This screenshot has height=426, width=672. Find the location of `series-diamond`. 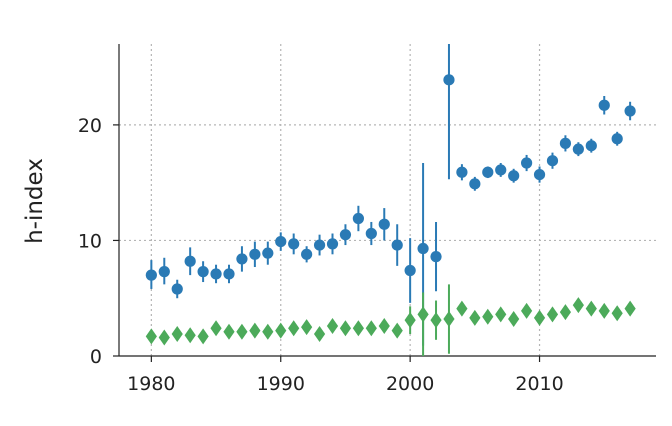

series-diamond is located at coordinates (390, 320).